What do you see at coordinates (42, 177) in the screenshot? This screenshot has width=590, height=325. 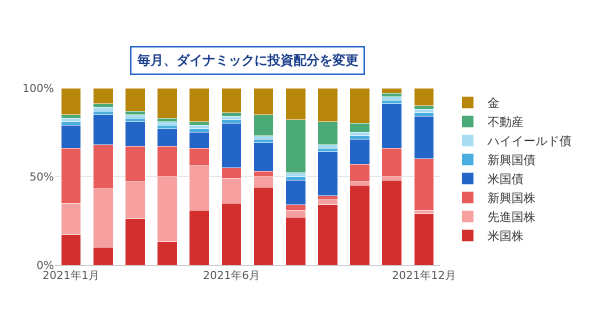 I see `y-tick-label: 50%` at bounding box center [42, 177].